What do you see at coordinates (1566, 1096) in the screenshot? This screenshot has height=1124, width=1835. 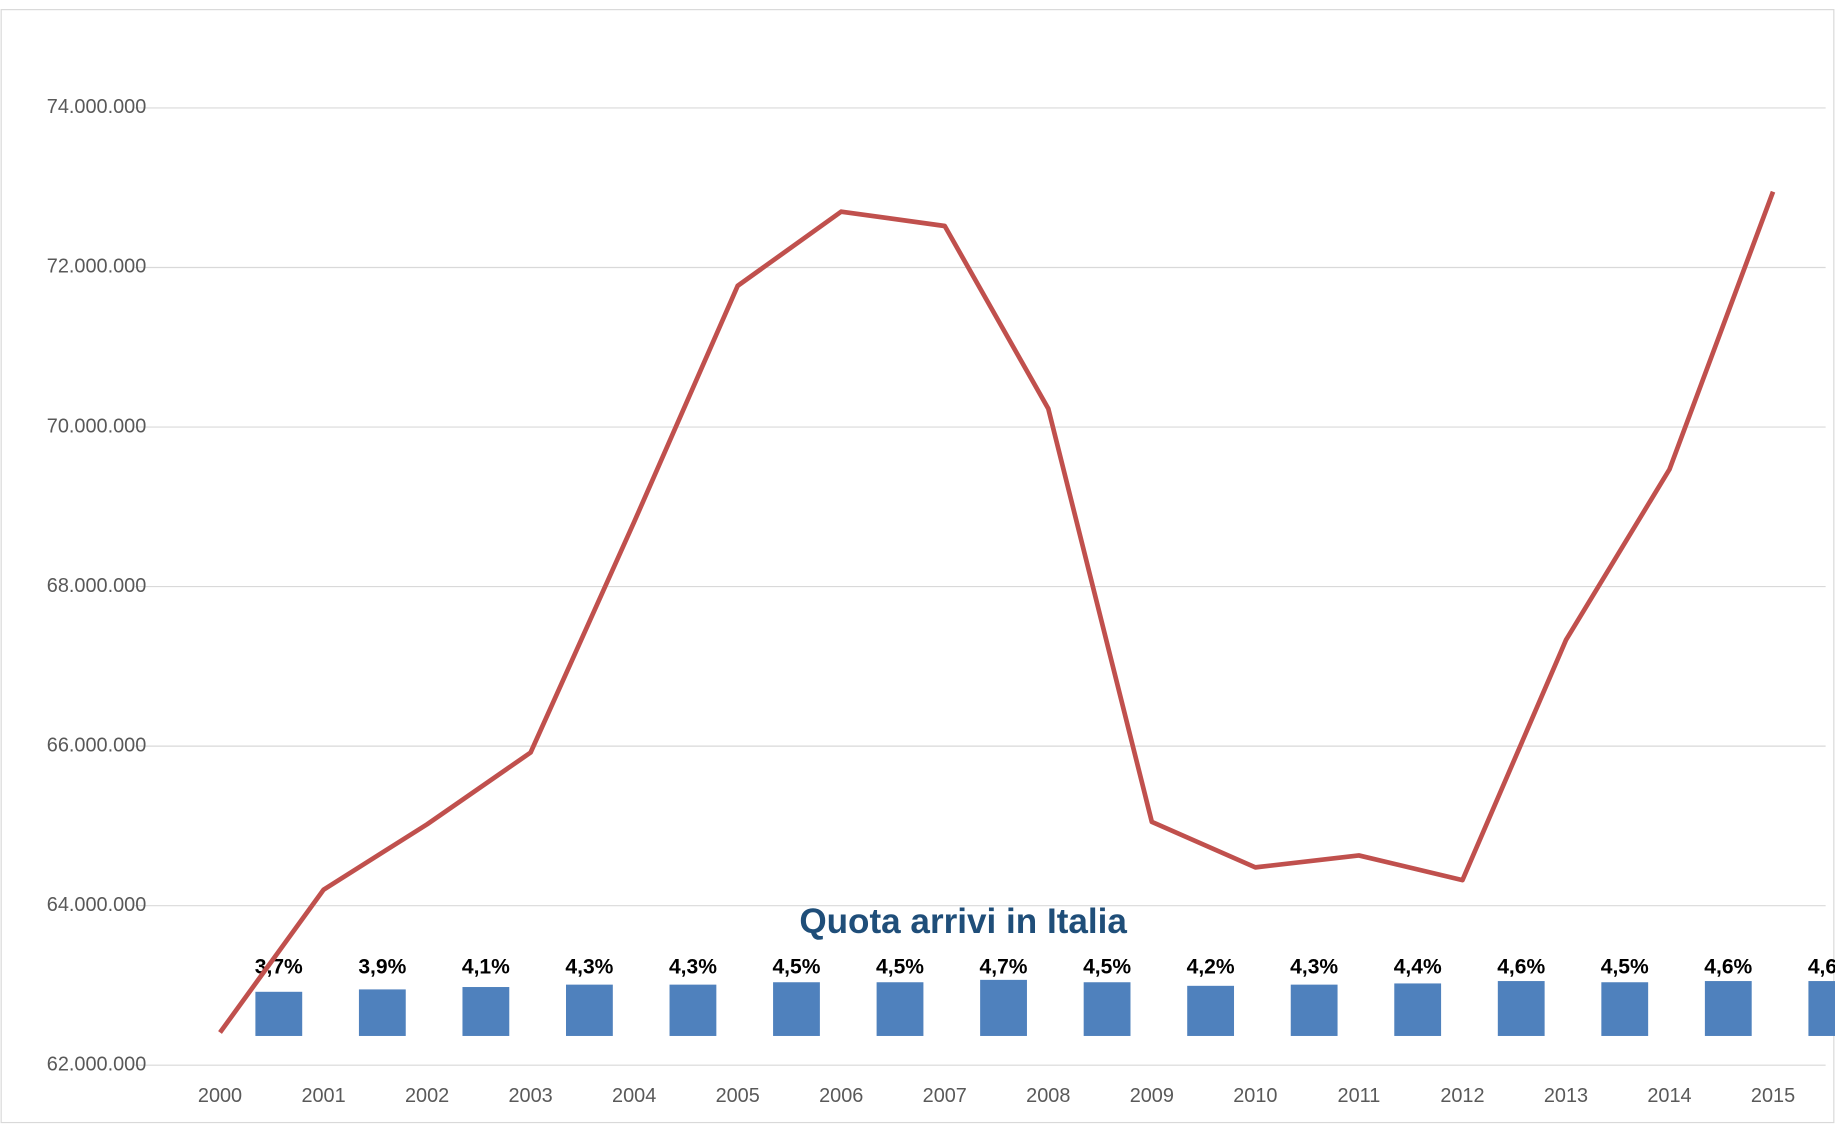 I see `x-tick-label: 2013` at bounding box center [1566, 1096].